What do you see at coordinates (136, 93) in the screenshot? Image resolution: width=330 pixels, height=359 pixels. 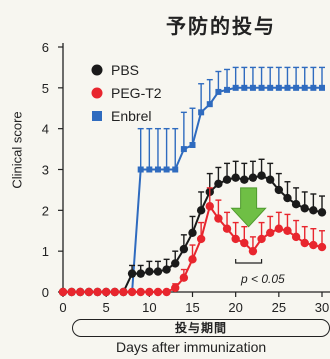 I see `legend-label-peg-t2: PEG-T2` at bounding box center [136, 93].